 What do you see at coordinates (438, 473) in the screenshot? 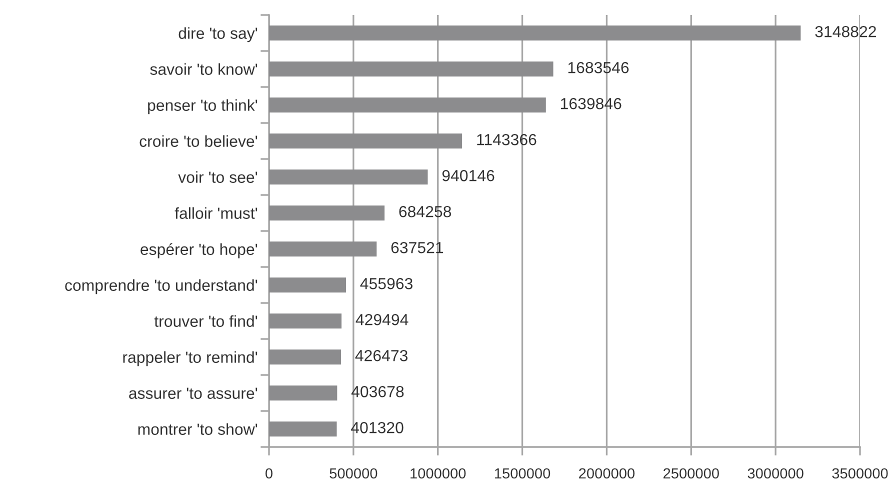
I see `x-tick-label: 1000000` at bounding box center [438, 473].